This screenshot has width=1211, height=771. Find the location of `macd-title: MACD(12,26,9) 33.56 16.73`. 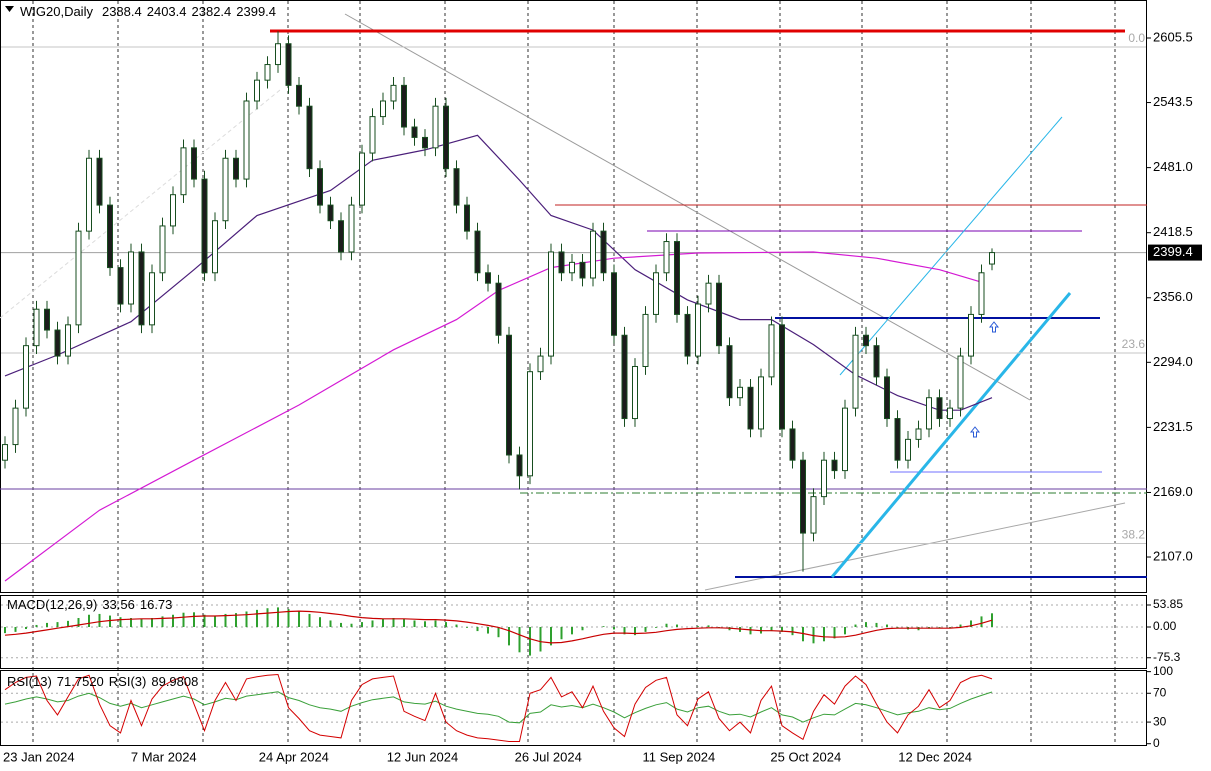

macd-title: MACD(12,26,9) 33.56 16.73 is located at coordinates (89, 604).